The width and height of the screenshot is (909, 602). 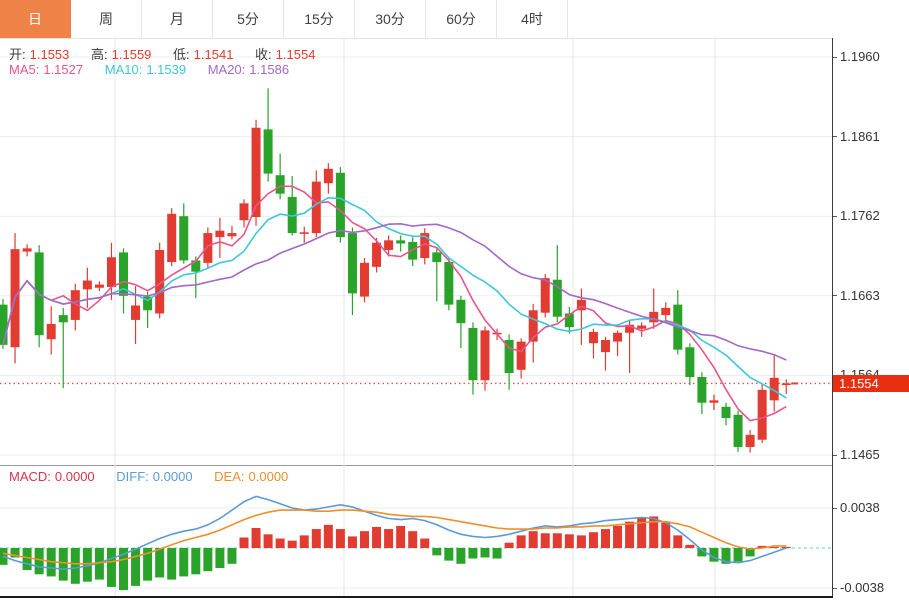 What do you see at coordinates (166, 69) in the screenshot?
I see `ma10-value: 1.1539` at bounding box center [166, 69].